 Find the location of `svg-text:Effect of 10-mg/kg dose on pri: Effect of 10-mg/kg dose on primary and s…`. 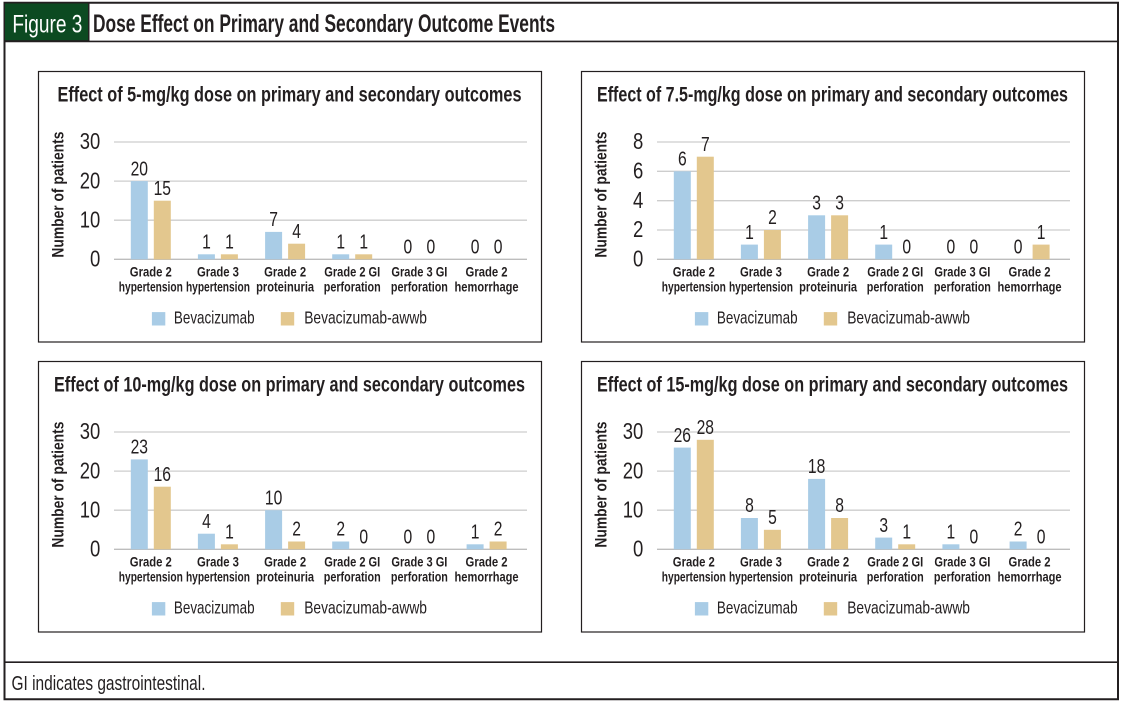

svg-text:Effect of 10-mg/kg dose on pri: Effect of 10-mg/kg dose on primary and s… is located at coordinates (289, 385).